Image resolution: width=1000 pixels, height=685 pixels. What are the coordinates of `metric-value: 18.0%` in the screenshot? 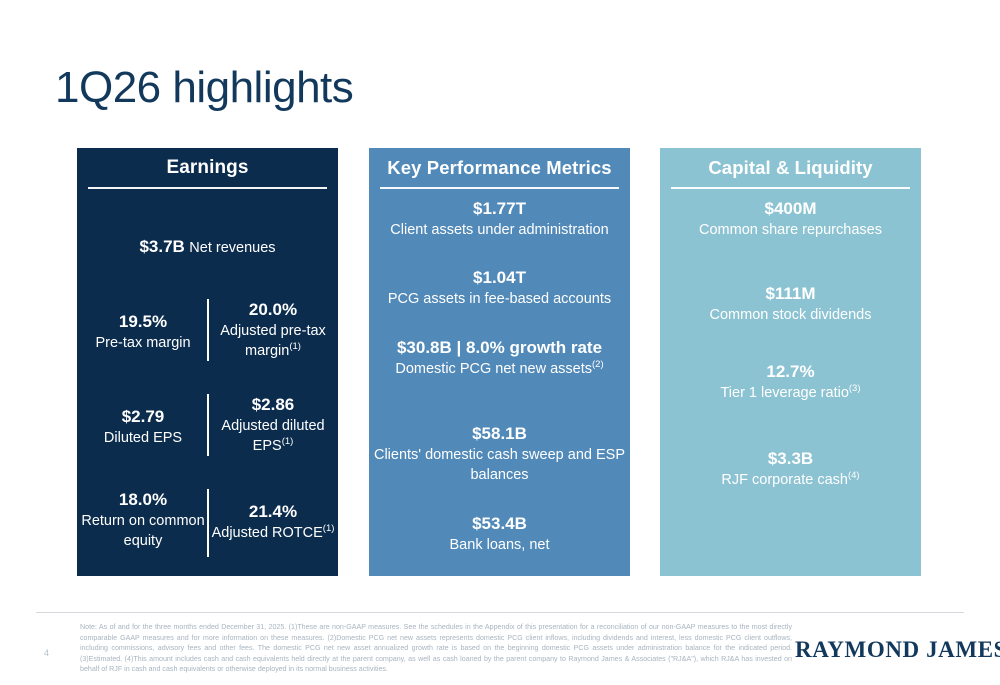 It's located at (143, 499).